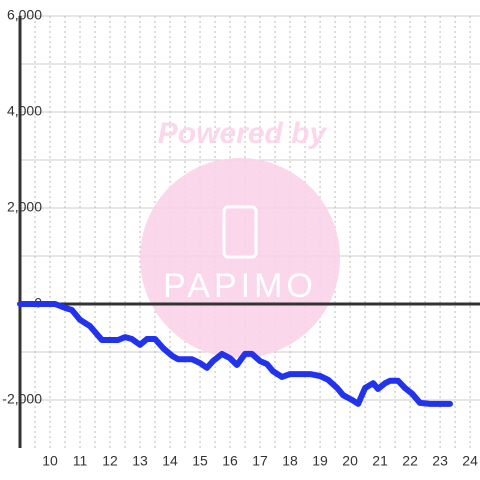  I want to click on x-tick-label: 10, so click(50, 461).